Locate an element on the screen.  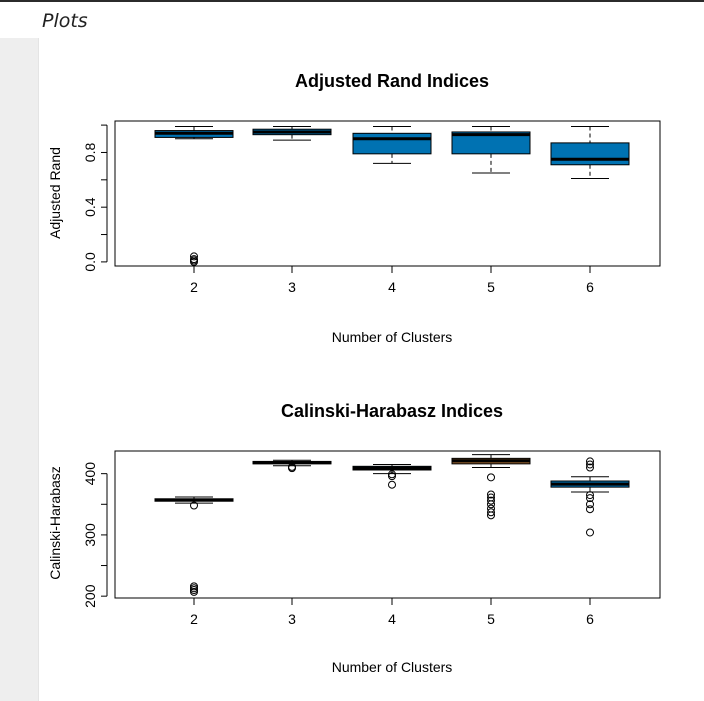
chart-title: Calinski-Harabasz Indices is located at coordinates (392, 411).